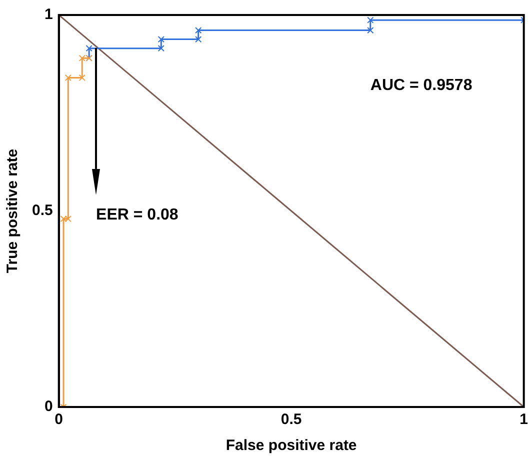 This screenshot has width=532, height=459. What do you see at coordinates (421, 85) in the screenshot?
I see `annotation: AUC = 0.9578` at bounding box center [421, 85].